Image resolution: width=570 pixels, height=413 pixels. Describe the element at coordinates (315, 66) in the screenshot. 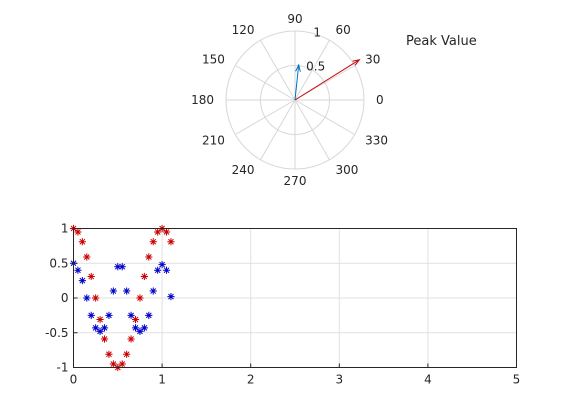

I see `polar-radius-tick: 0.5` at that location.